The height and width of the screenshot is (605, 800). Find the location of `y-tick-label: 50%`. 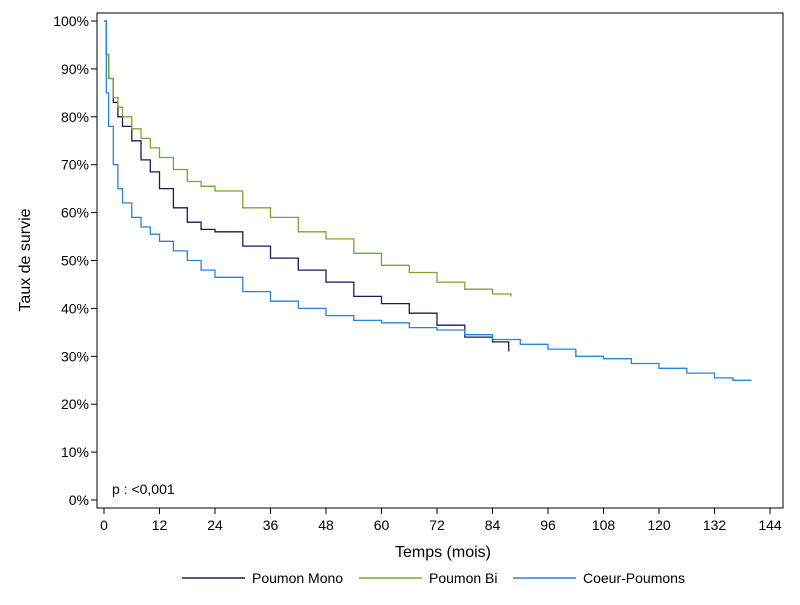

y-tick-label: 50% is located at coordinates (75, 261).